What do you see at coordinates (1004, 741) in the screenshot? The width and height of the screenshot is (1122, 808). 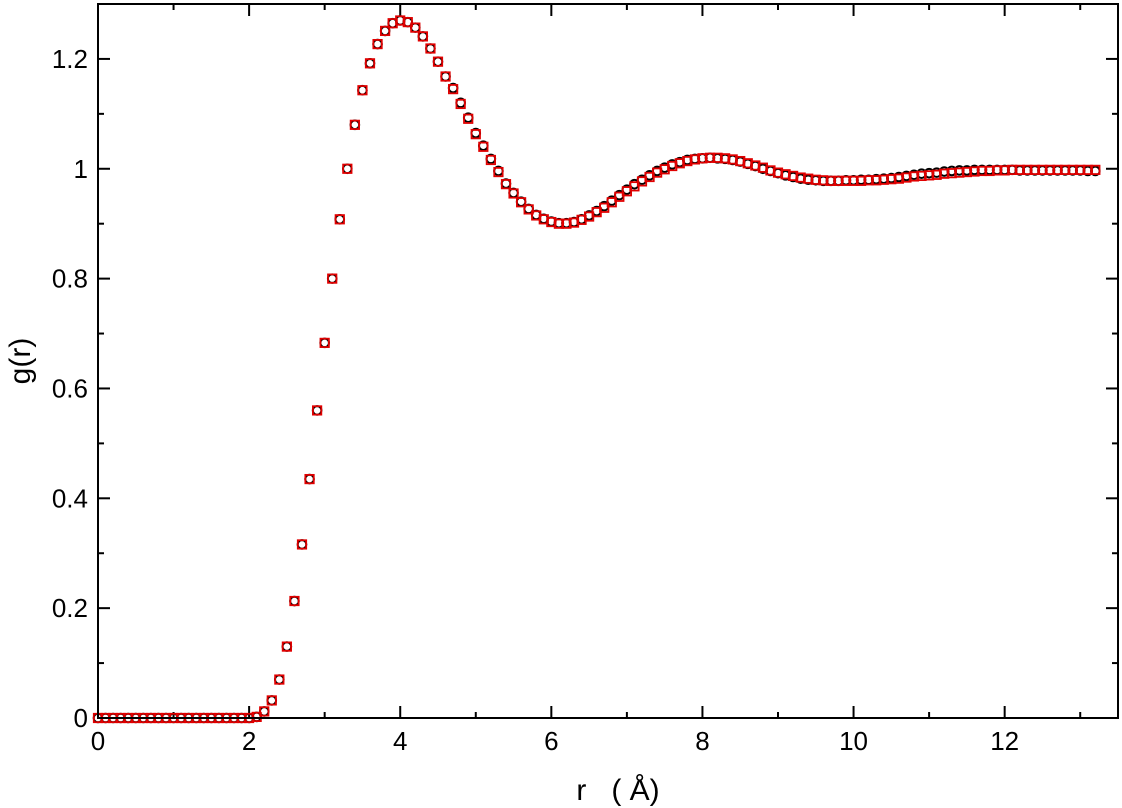 I see `x-tick-label: 12` at bounding box center [1004, 741].